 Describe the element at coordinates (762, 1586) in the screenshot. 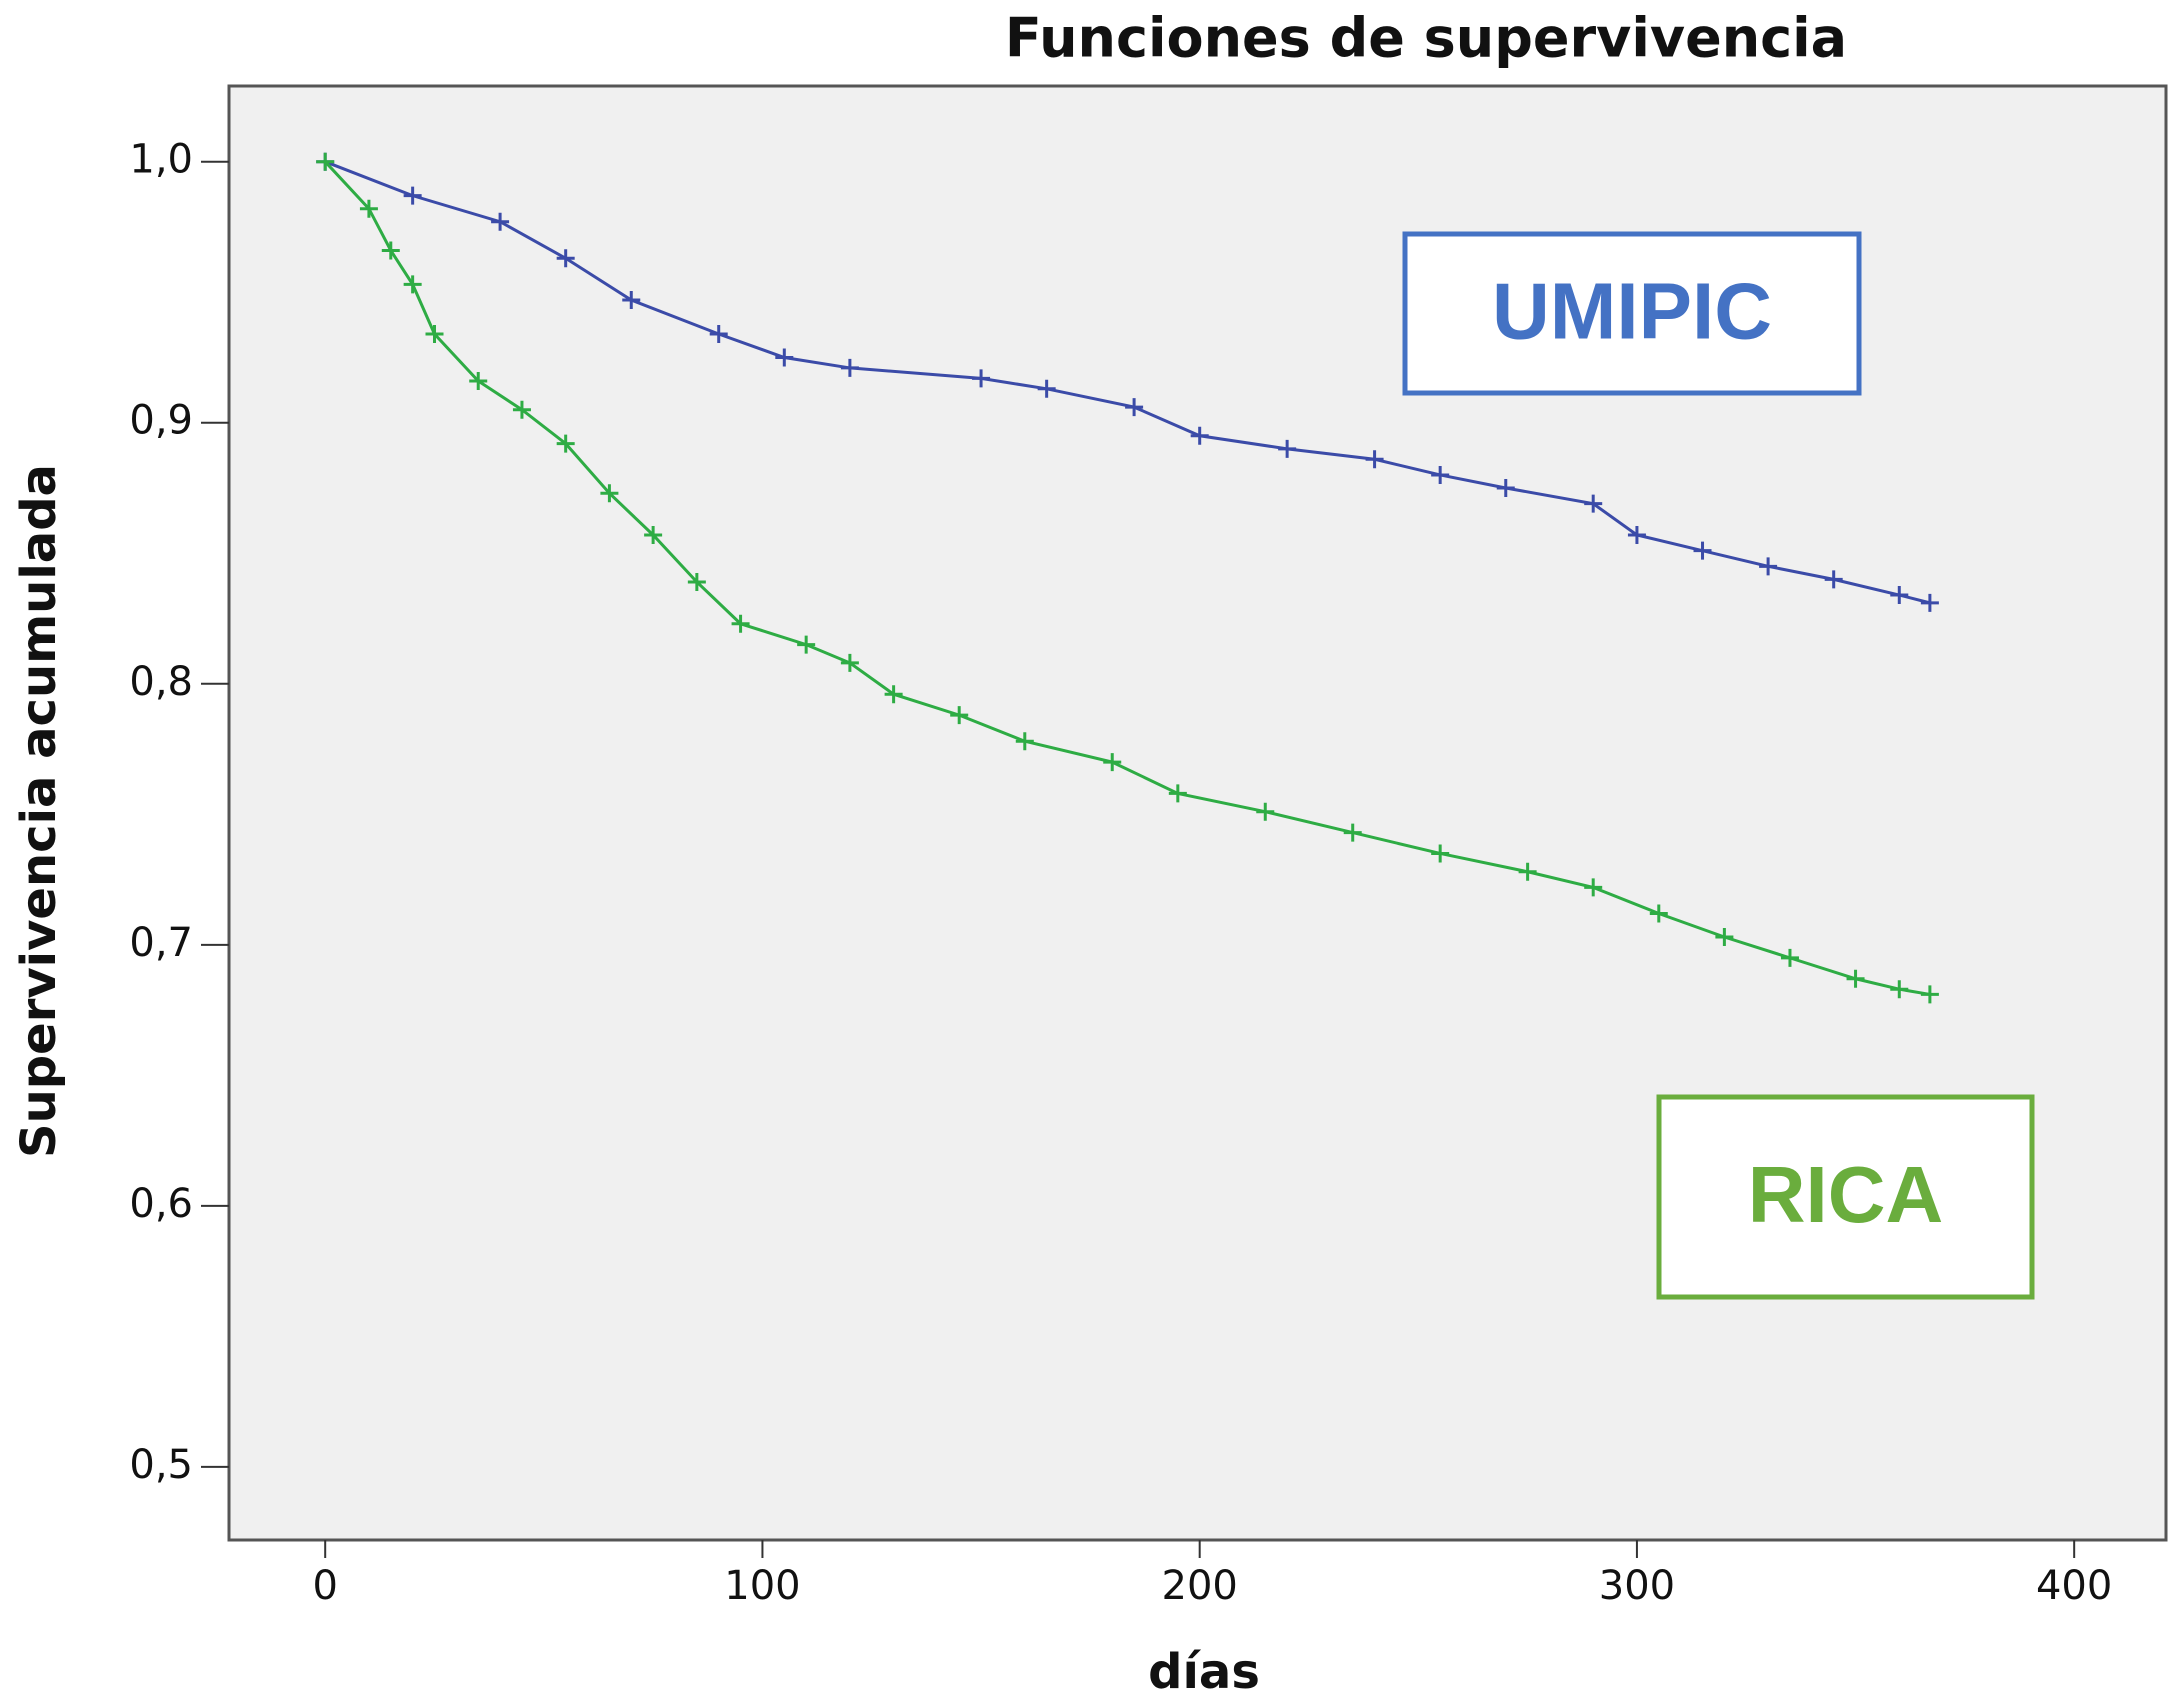

I see `x-tick-label: 100` at that location.